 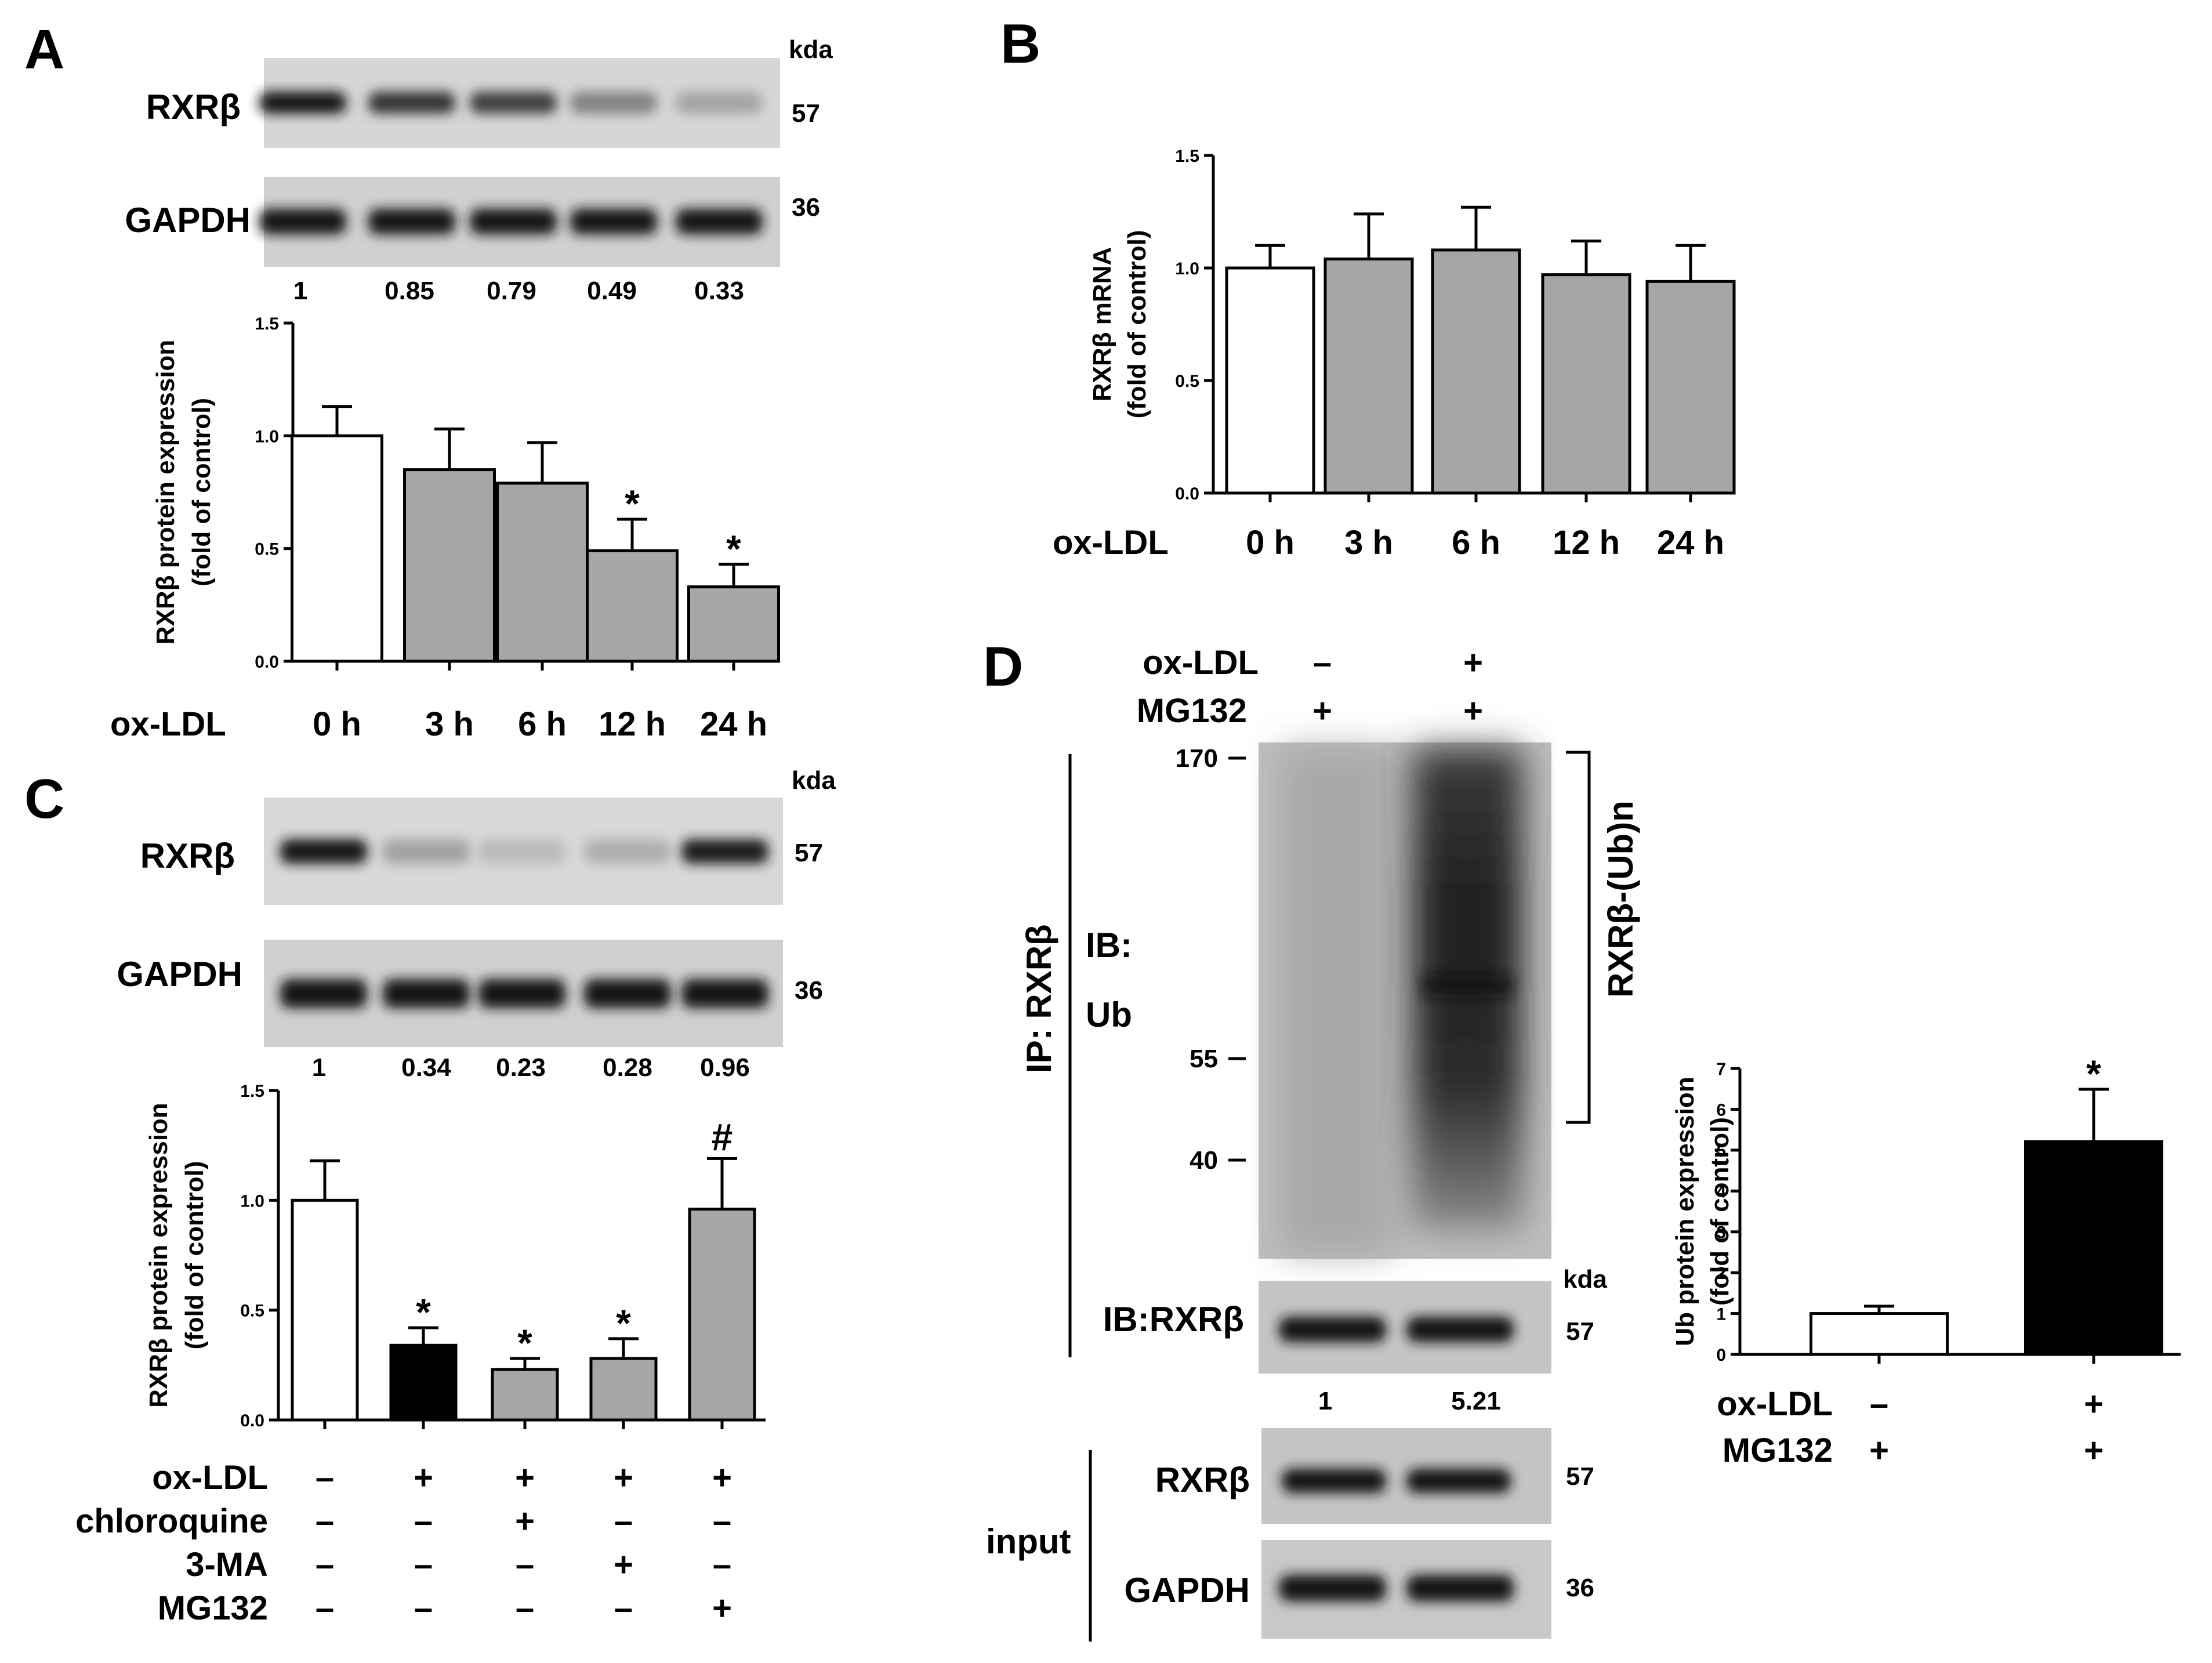 I want to click on blot-a-quant-3: 0.79, so click(x=511, y=291).